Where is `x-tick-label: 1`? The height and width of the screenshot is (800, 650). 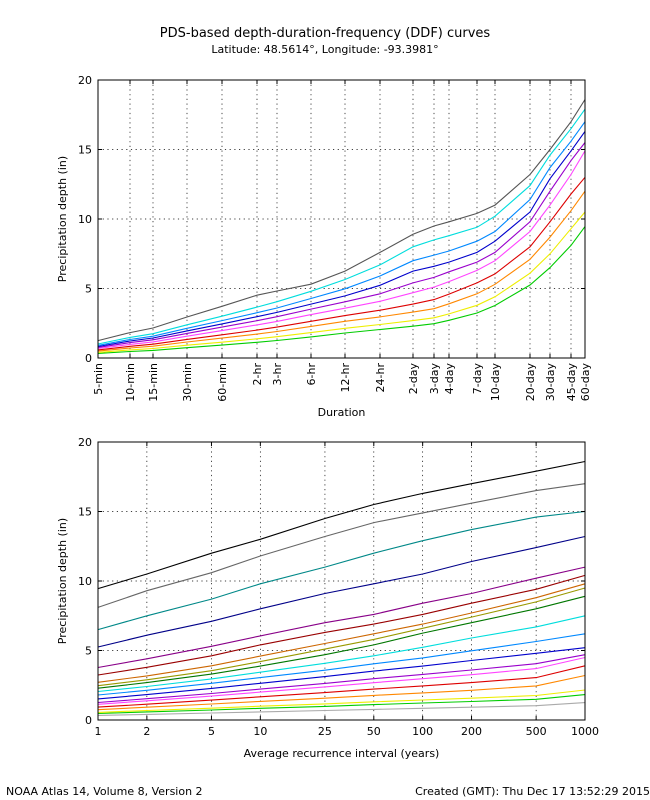 x-tick-label: 1 is located at coordinates (98, 731).